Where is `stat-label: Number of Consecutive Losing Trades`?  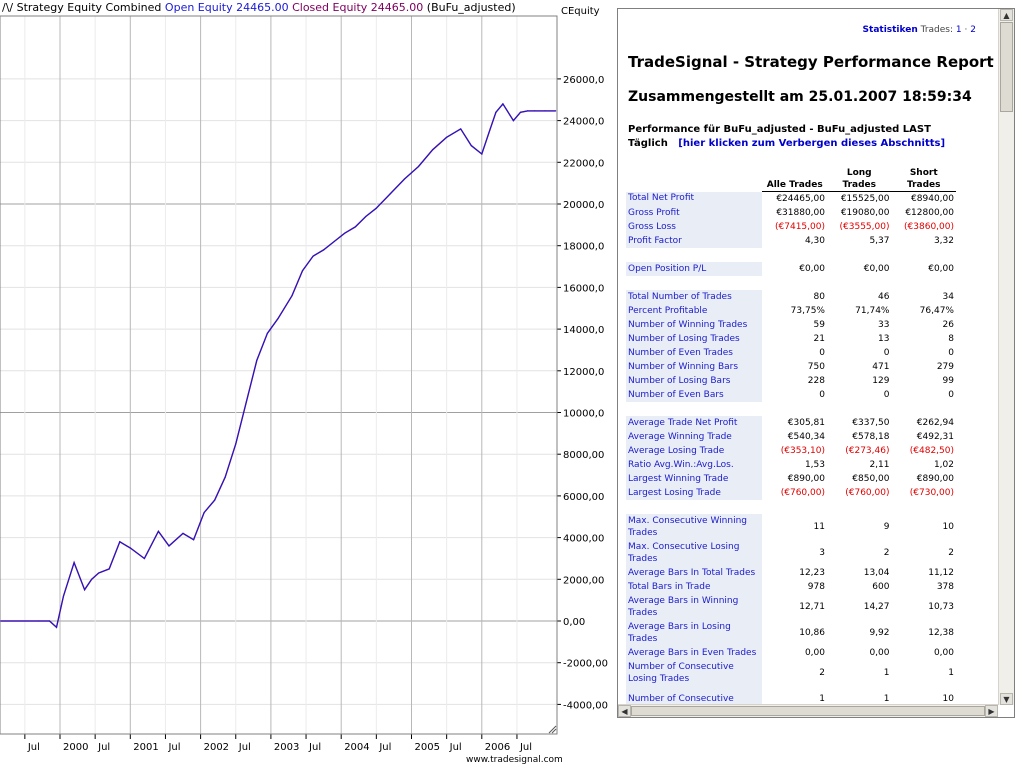
stat-label: Number of Consecutive Losing Trades is located at coordinates (694, 673).